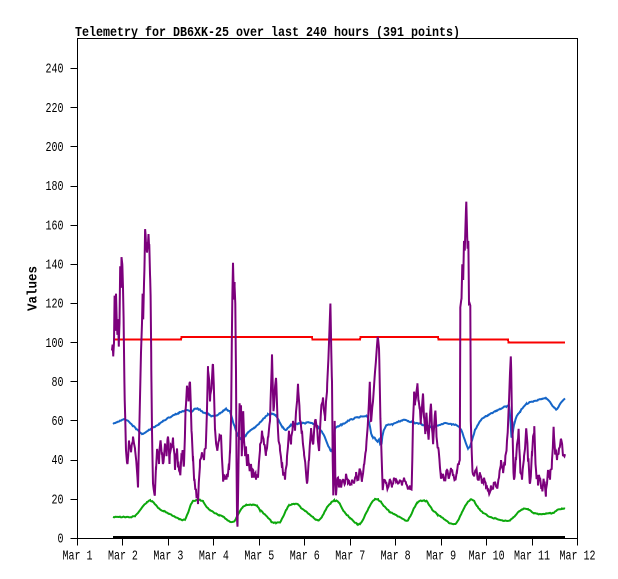  Describe the element at coordinates (214, 557) in the screenshot. I see `svg-text: Mar 4` at that location.